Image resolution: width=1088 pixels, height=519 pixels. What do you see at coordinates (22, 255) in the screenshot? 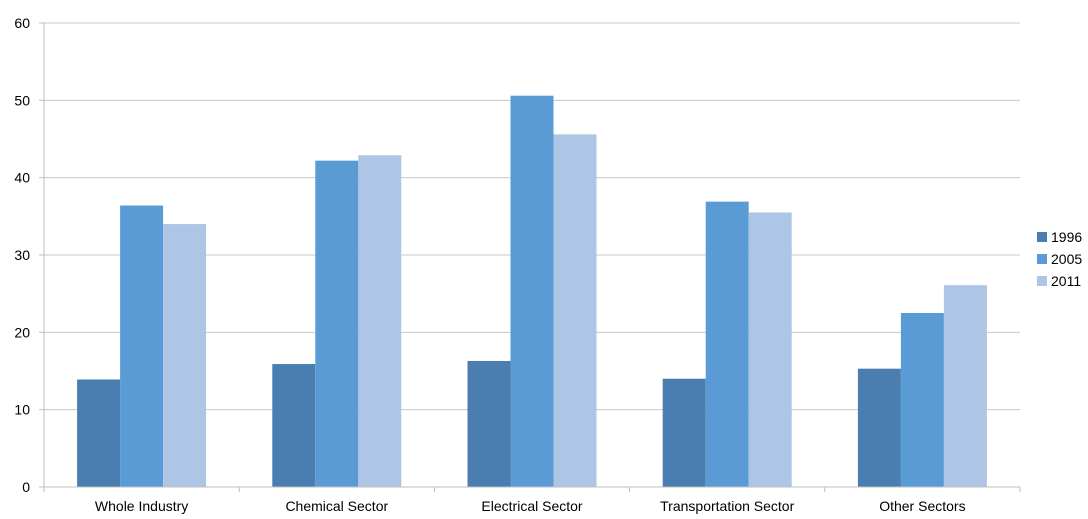
I see `y-tick-label: 30` at bounding box center [22, 255].